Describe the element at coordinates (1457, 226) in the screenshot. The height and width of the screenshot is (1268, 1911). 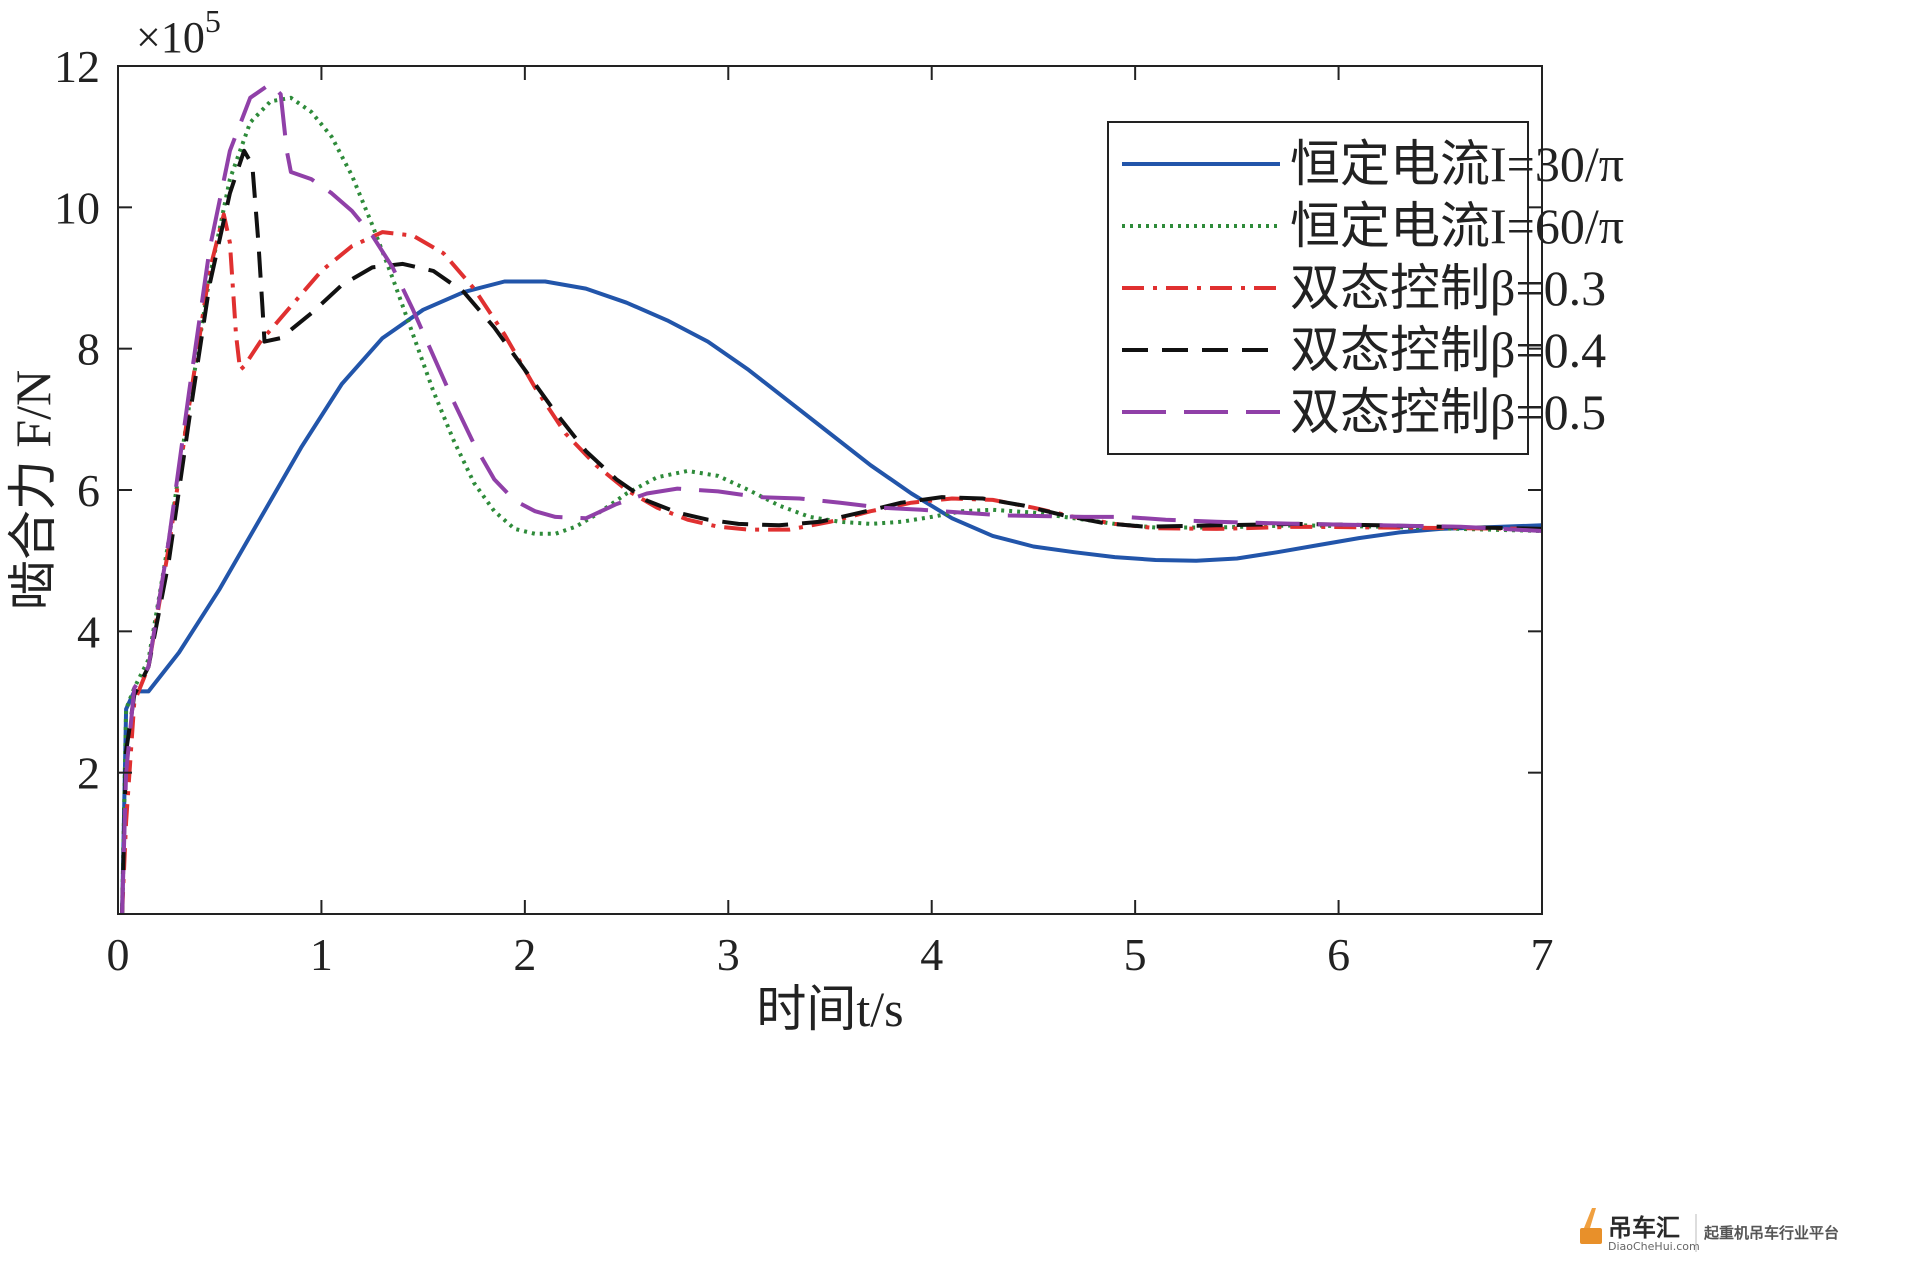
I see `legend-label-2: 恒定电流I=60/π` at that location.